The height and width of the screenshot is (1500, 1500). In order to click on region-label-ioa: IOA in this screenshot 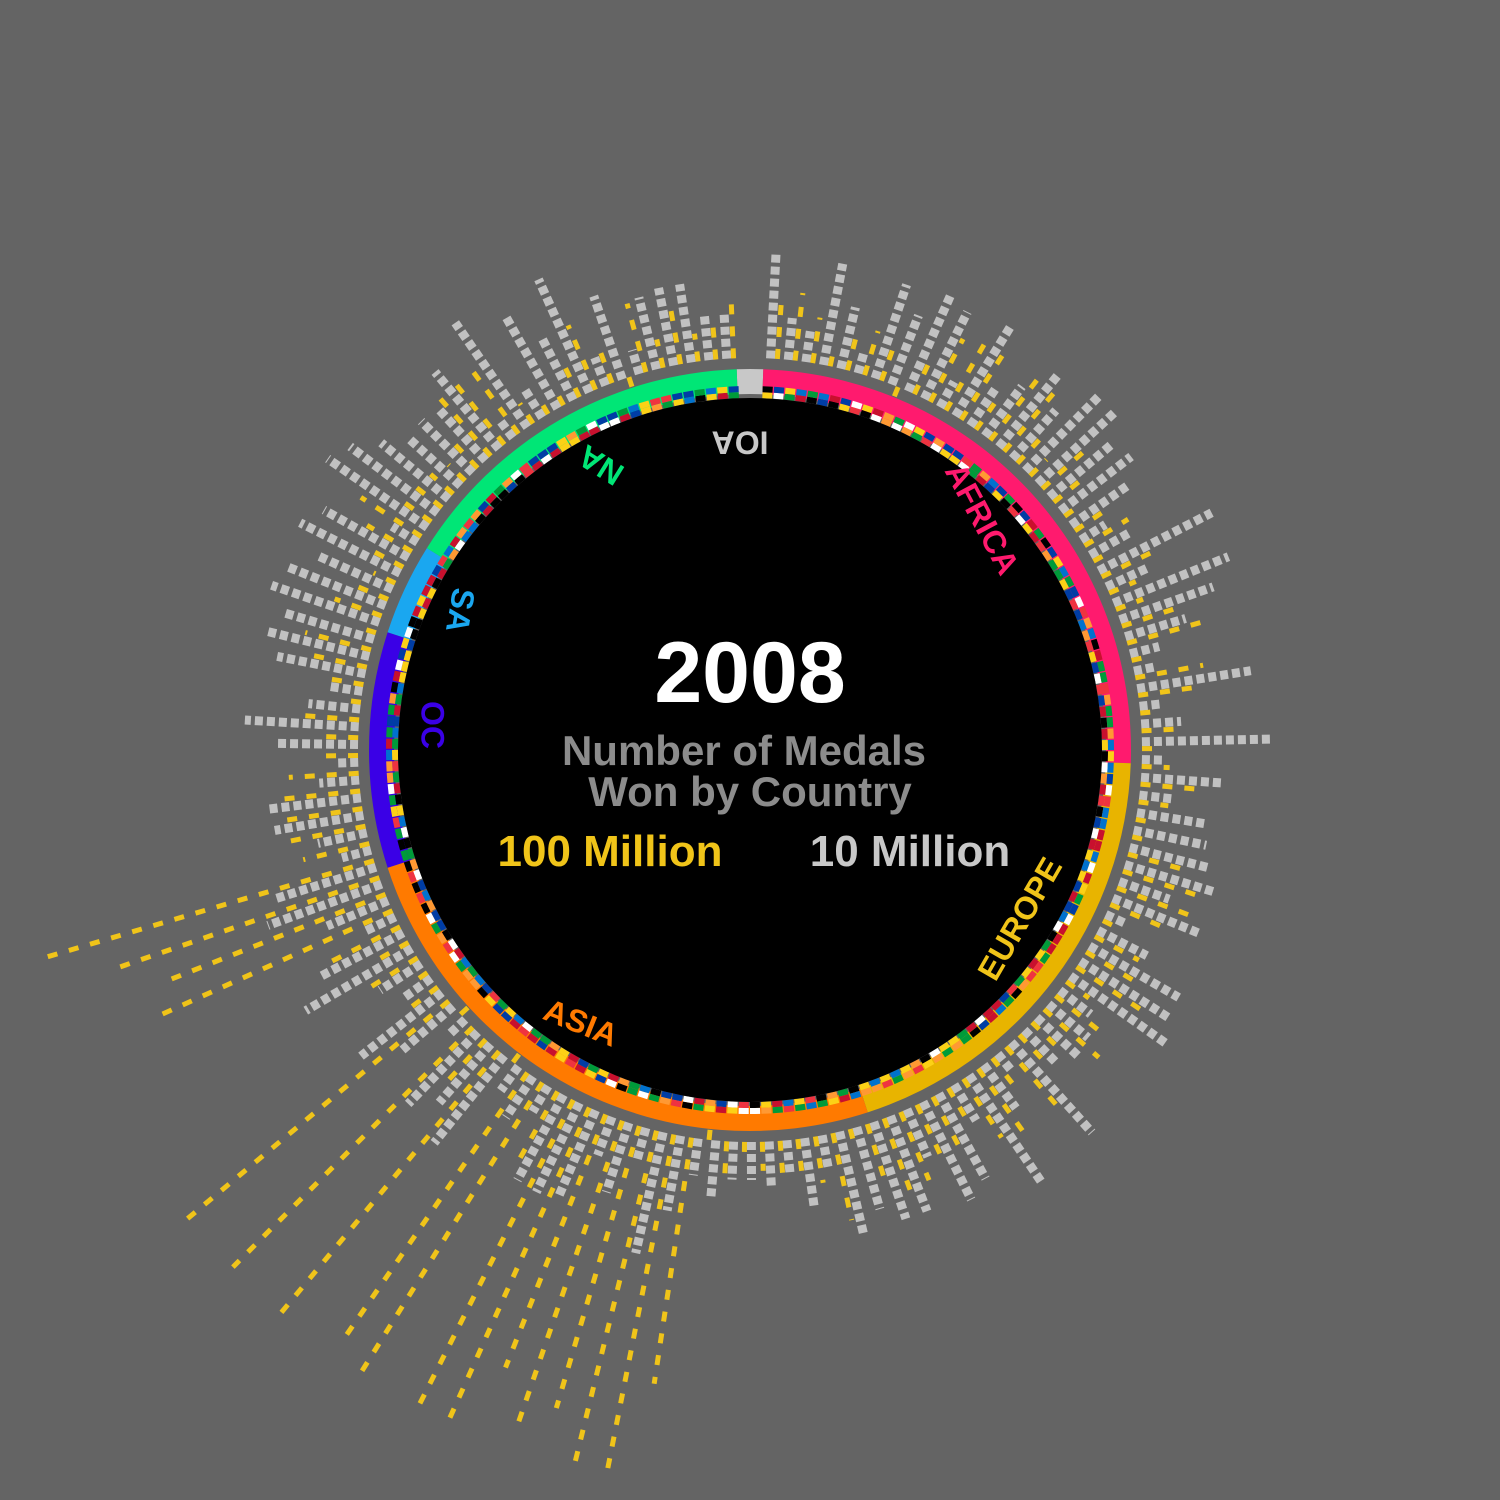, I will do `click(740, 443)`.